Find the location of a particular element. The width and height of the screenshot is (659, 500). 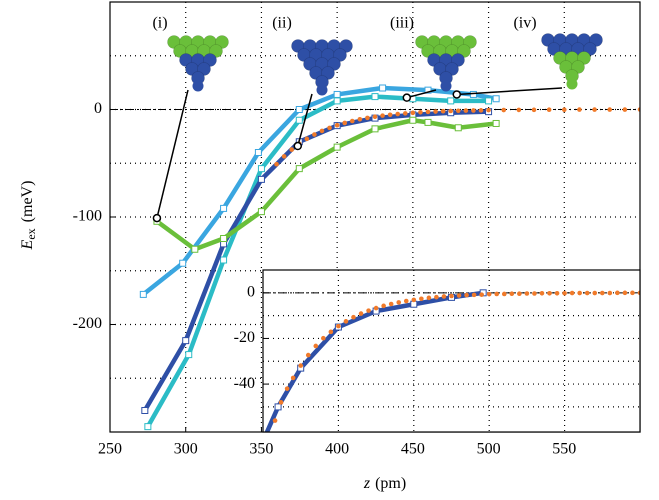

y-tick-label: -20 is located at coordinates (244, 337).